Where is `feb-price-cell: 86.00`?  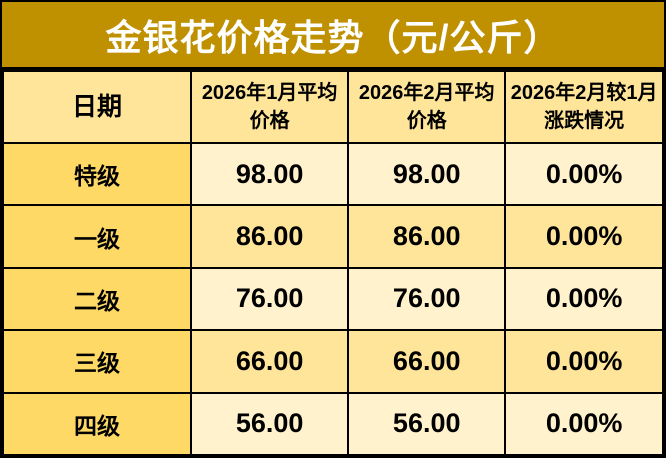
feb-price-cell: 86.00 is located at coordinates (427, 236).